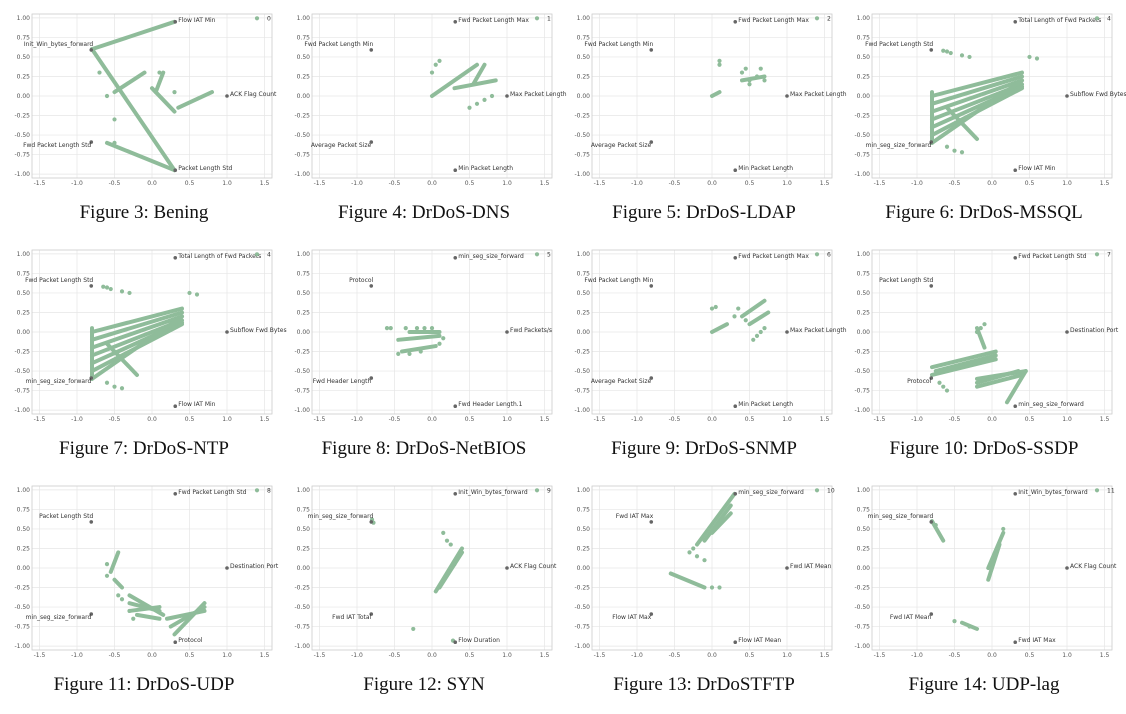 Image resolution: width=1126 pixels, height=714 pixels. I want to click on anchor-label: Fwd IAT Max, so click(1037, 640).